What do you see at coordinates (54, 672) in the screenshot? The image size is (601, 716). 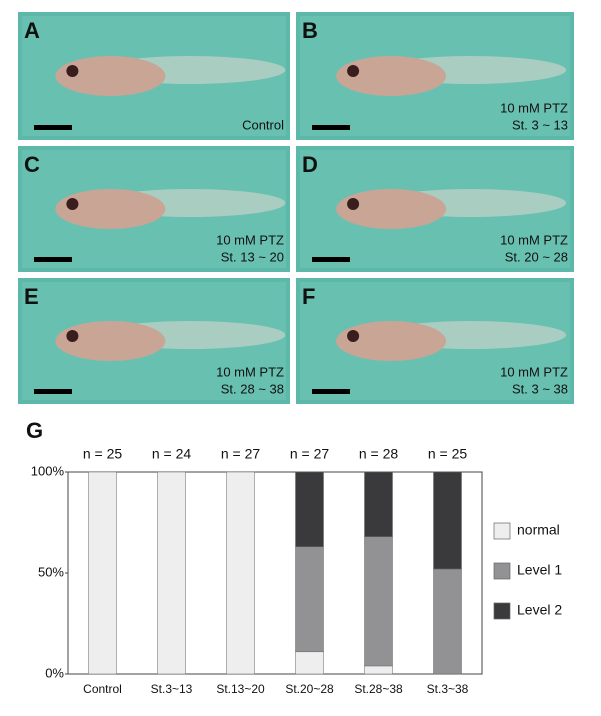 I see `y-tick-label: 0%` at bounding box center [54, 672].